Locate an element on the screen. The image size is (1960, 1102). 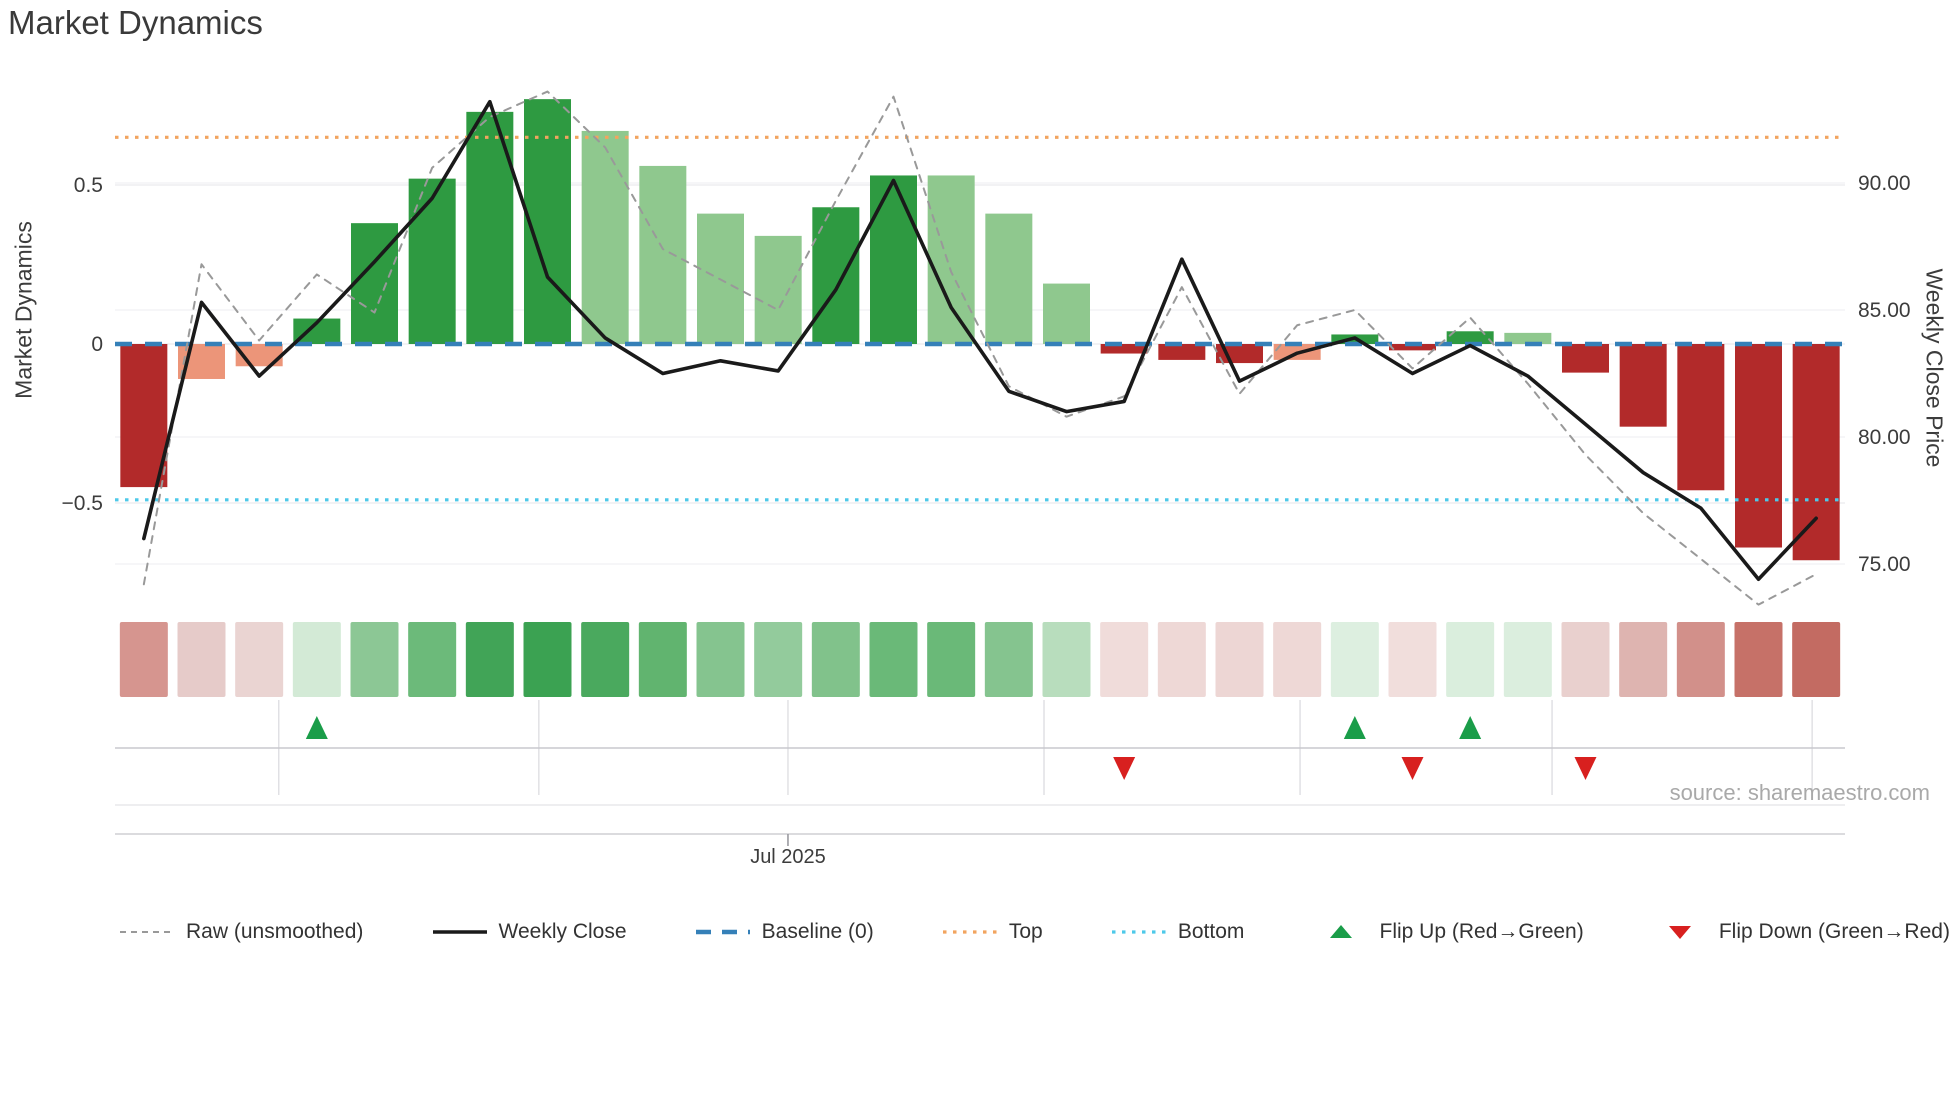
left-axis-tick-label: 0 is located at coordinates (97, 344).